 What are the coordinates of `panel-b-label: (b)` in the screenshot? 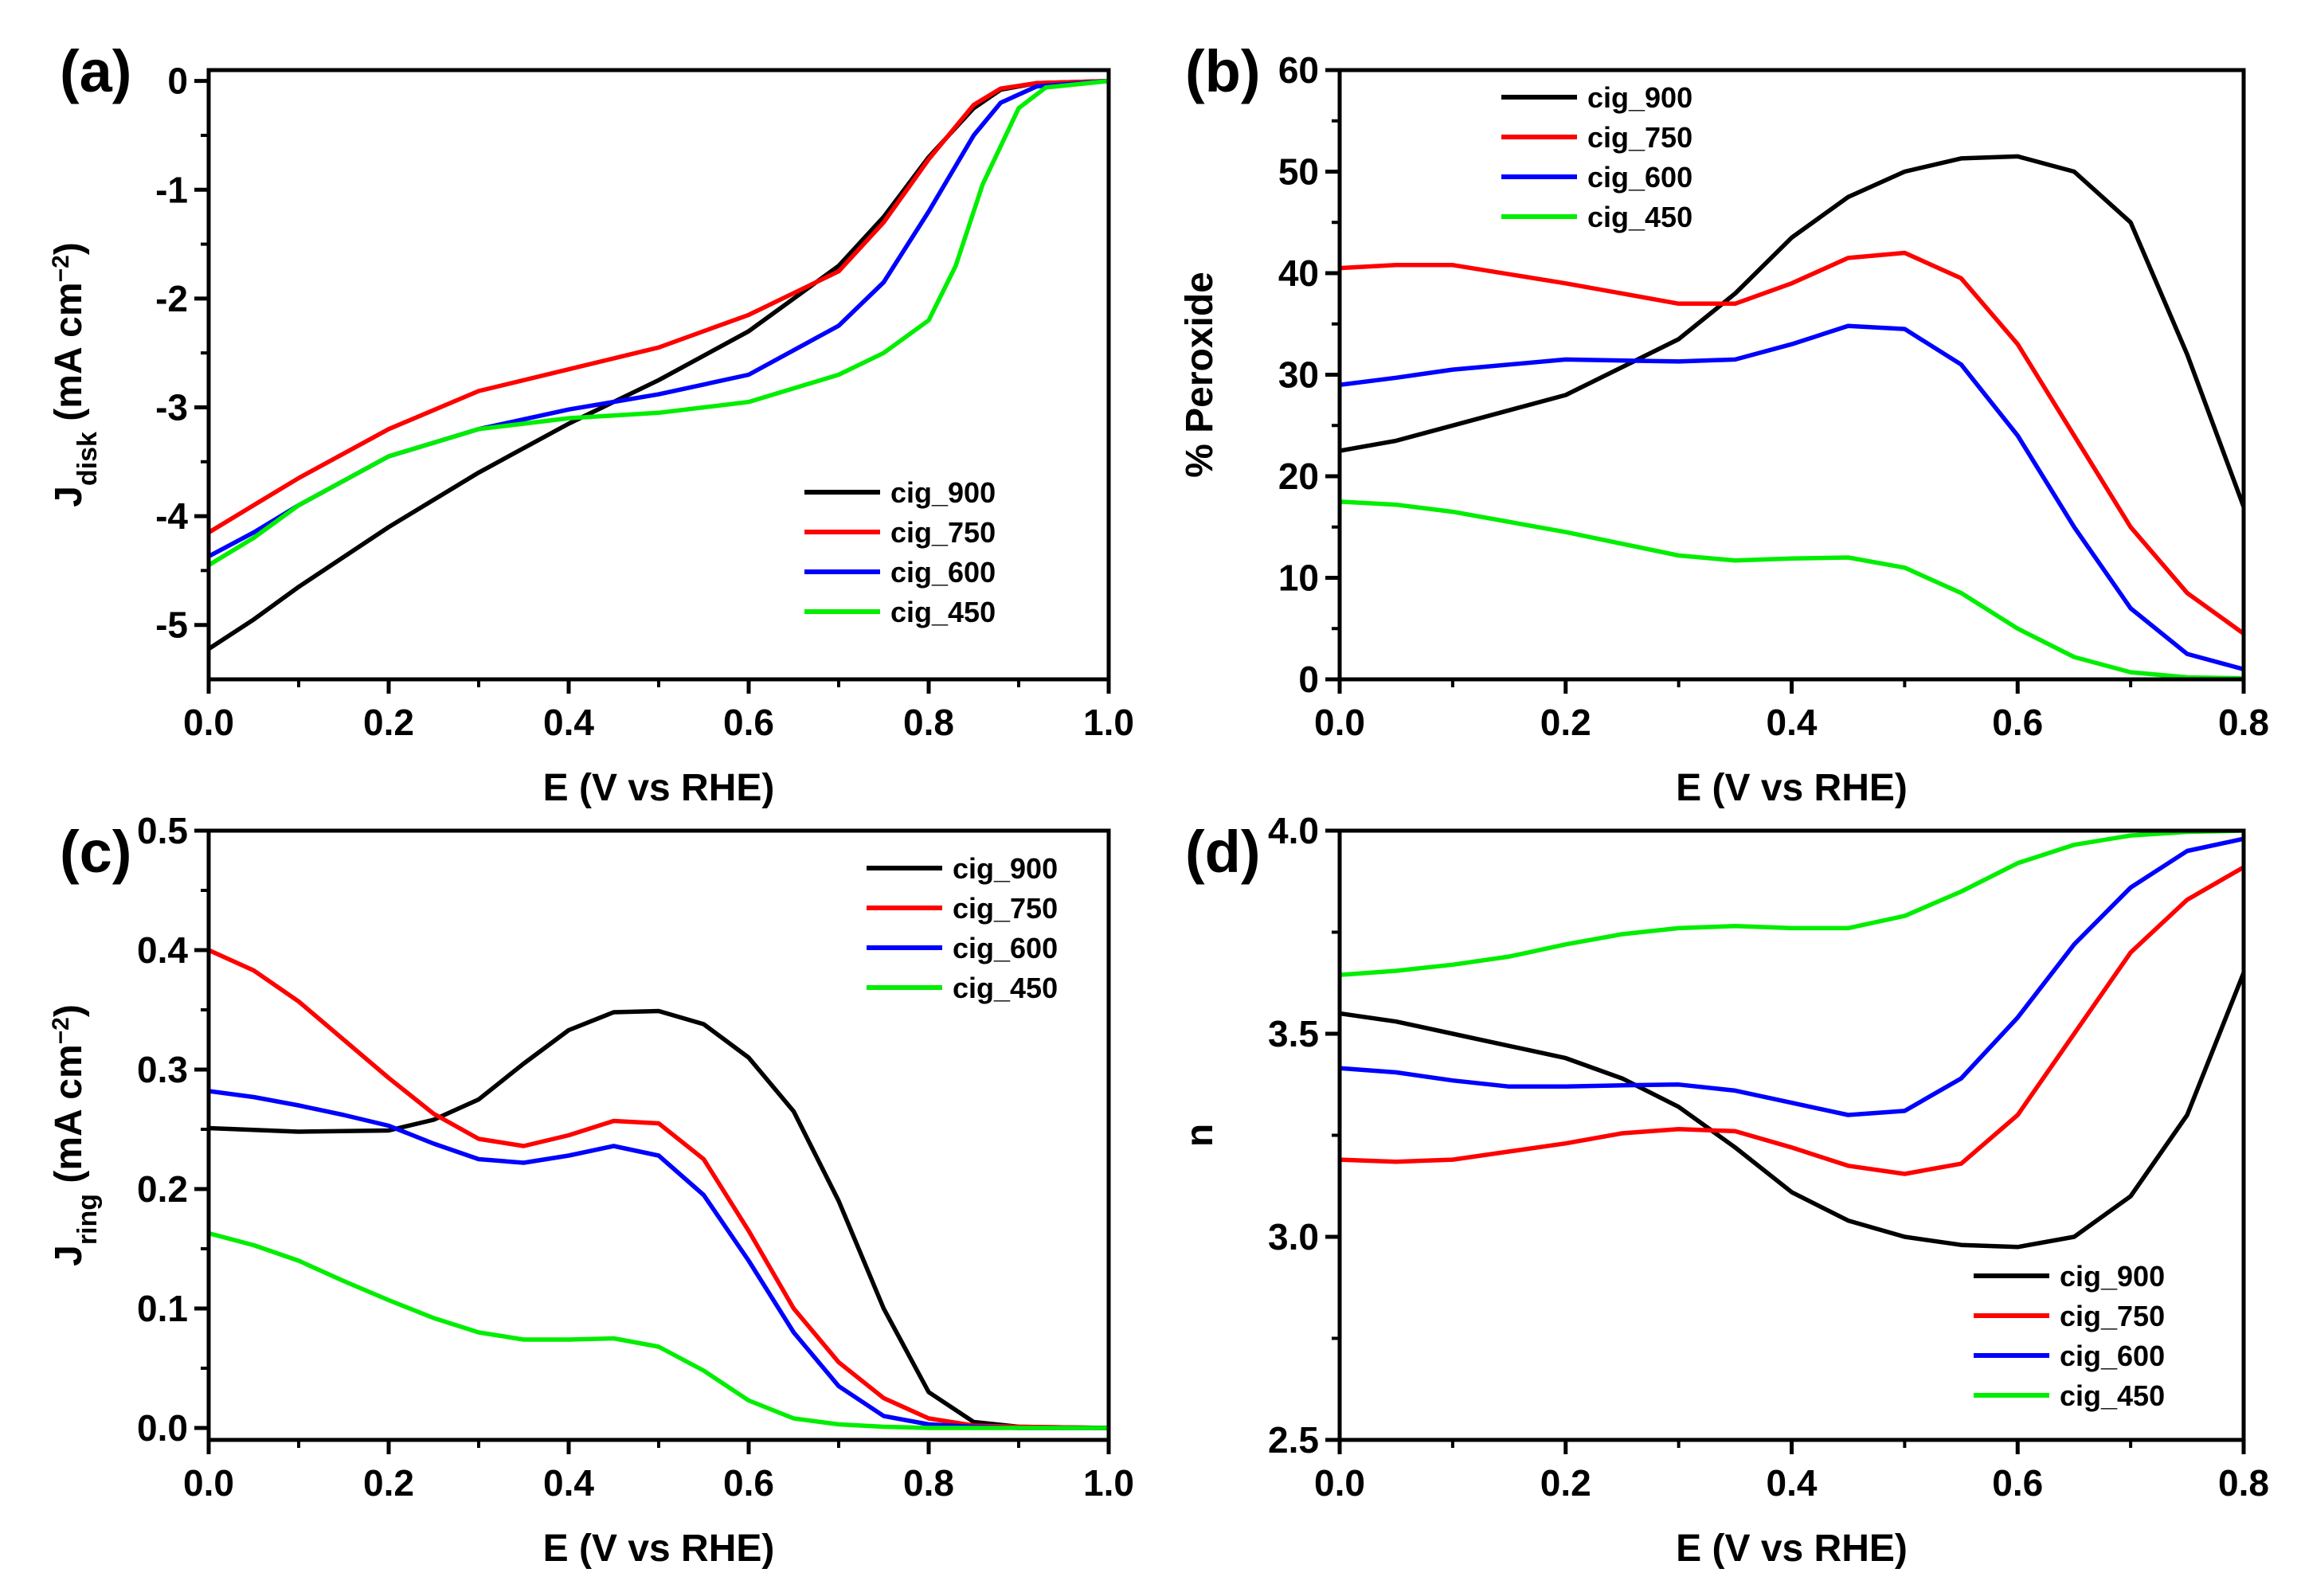 It's located at (1223, 71).